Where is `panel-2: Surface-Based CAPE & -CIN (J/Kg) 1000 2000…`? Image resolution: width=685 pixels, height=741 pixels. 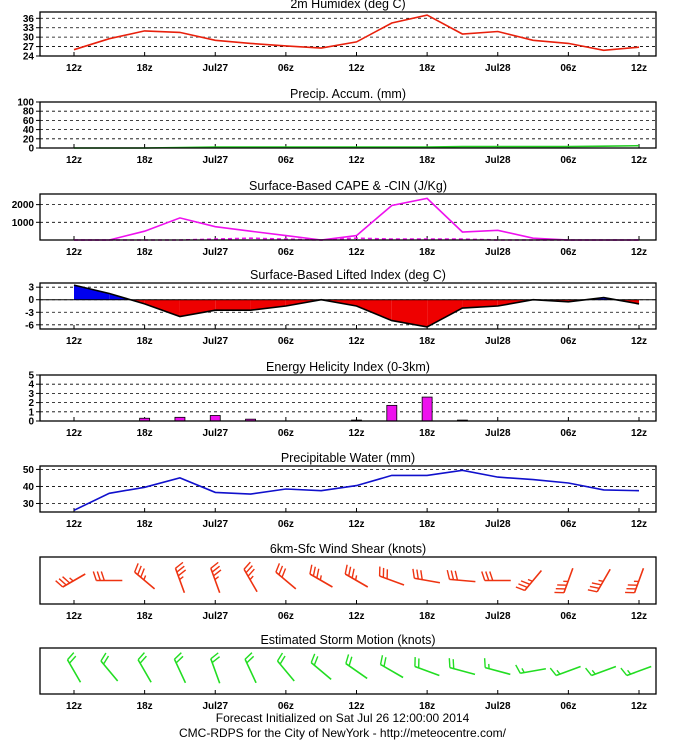 panel-2: Surface-Based CAPE & -CIN (J/Kg) 1000 2000… is located at coordinates (334, 218).